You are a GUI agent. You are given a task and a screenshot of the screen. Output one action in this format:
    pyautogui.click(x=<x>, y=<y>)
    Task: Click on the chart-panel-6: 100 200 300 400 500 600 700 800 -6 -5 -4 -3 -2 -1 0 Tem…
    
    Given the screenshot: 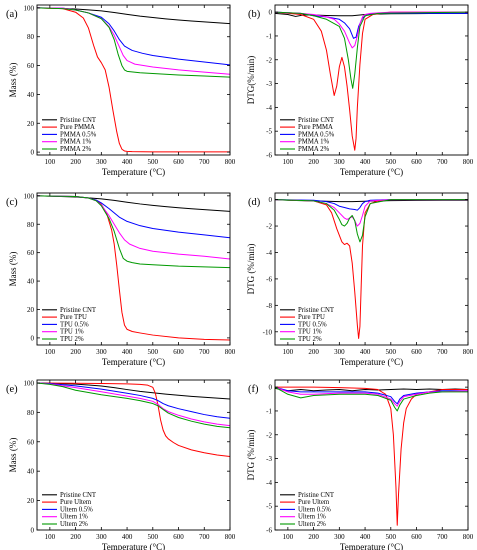 What is the action you would take?
    pyautogui.click(x=360, y=464)
    